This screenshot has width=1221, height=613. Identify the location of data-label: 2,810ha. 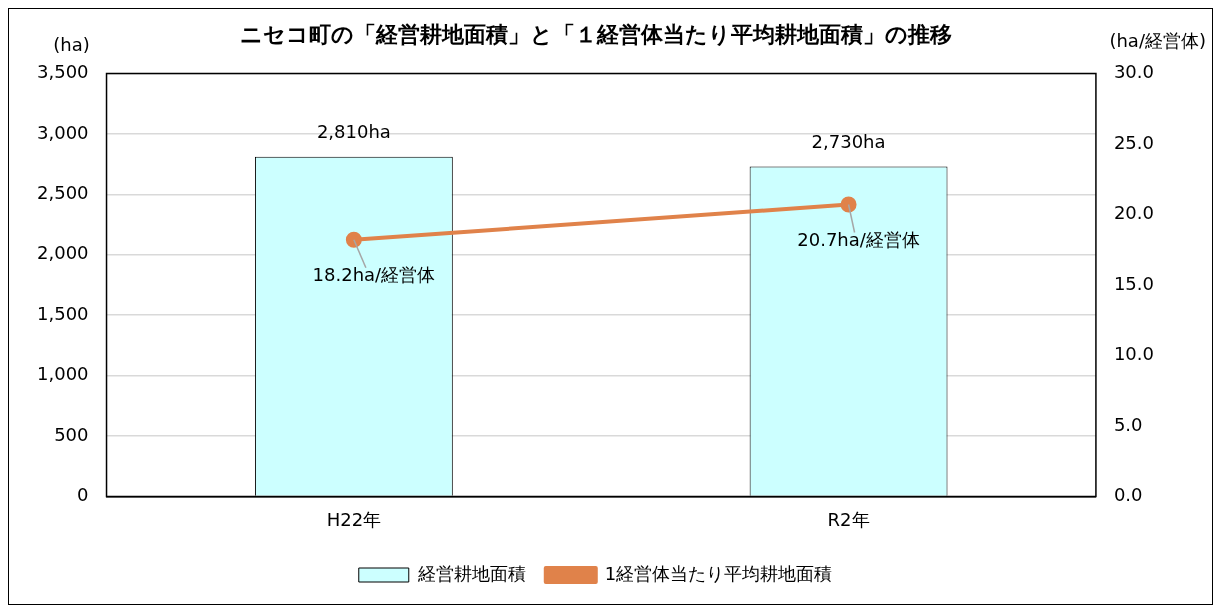
(353, 132).